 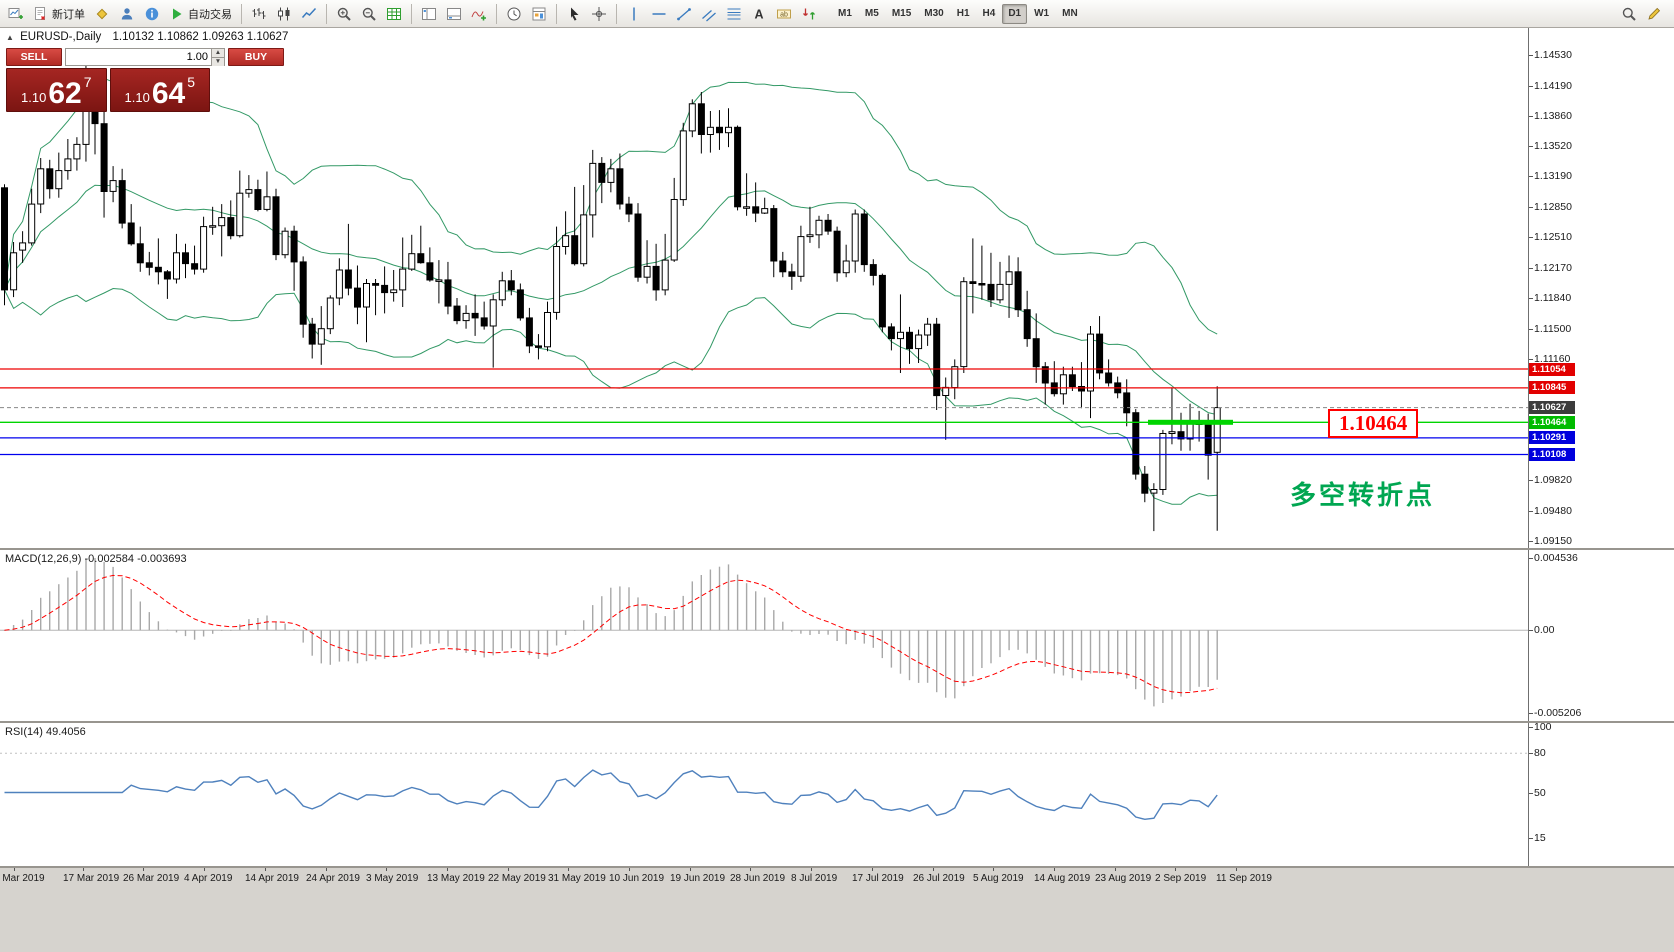 What do you see at coordinates (1042, 13) in the screenshot?
I see `tf-w1-button: W1` at bounding box center [1042, 13].